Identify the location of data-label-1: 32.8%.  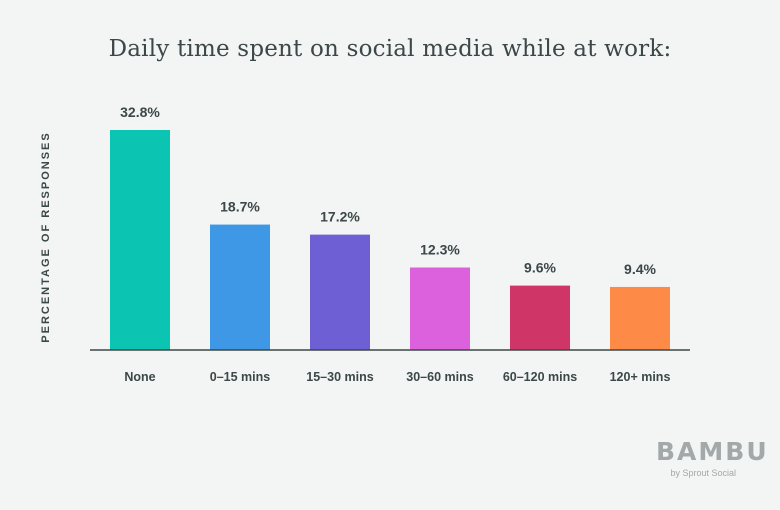
(140, 112).